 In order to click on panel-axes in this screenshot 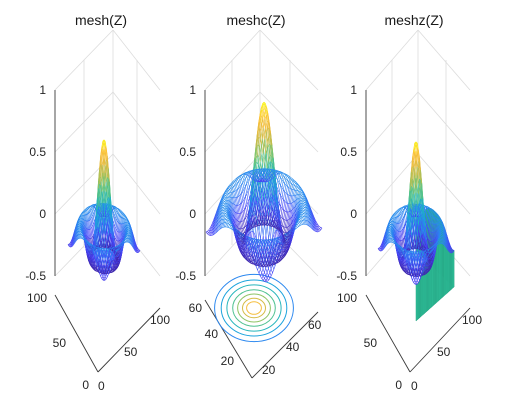, I will do `click(107, 231)`.